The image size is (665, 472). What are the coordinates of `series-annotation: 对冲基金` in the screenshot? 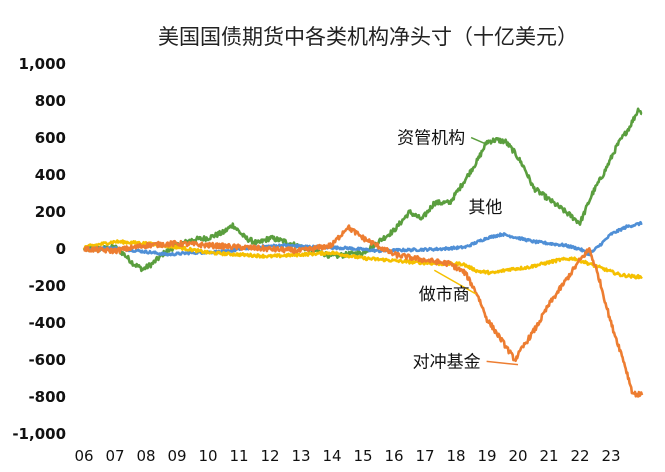 It's located at (447, 362).